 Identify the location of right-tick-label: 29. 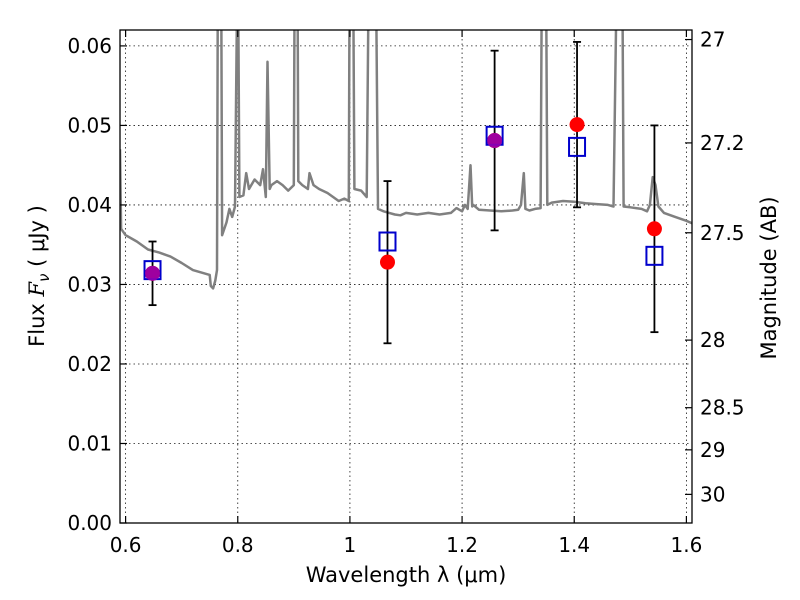
(712, 450).